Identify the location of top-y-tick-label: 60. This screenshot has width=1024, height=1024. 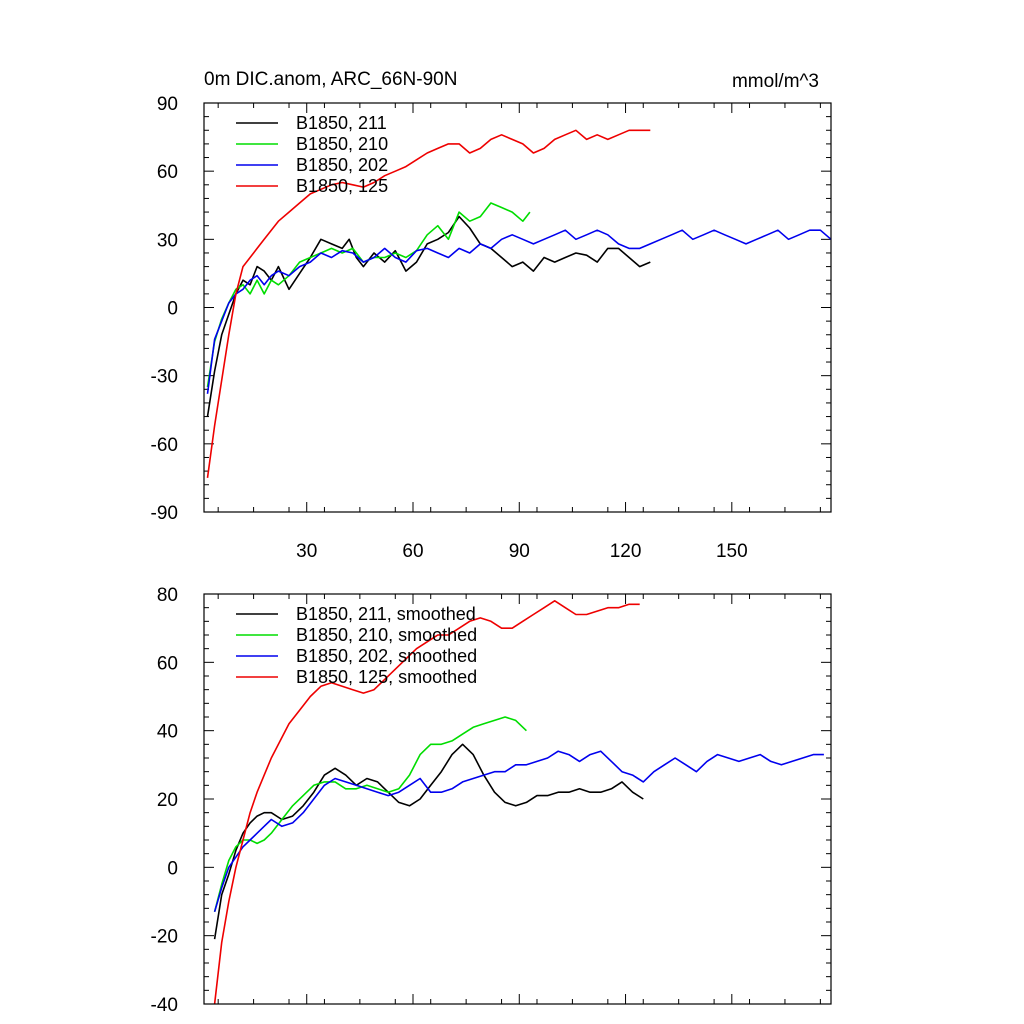
(167, 172).